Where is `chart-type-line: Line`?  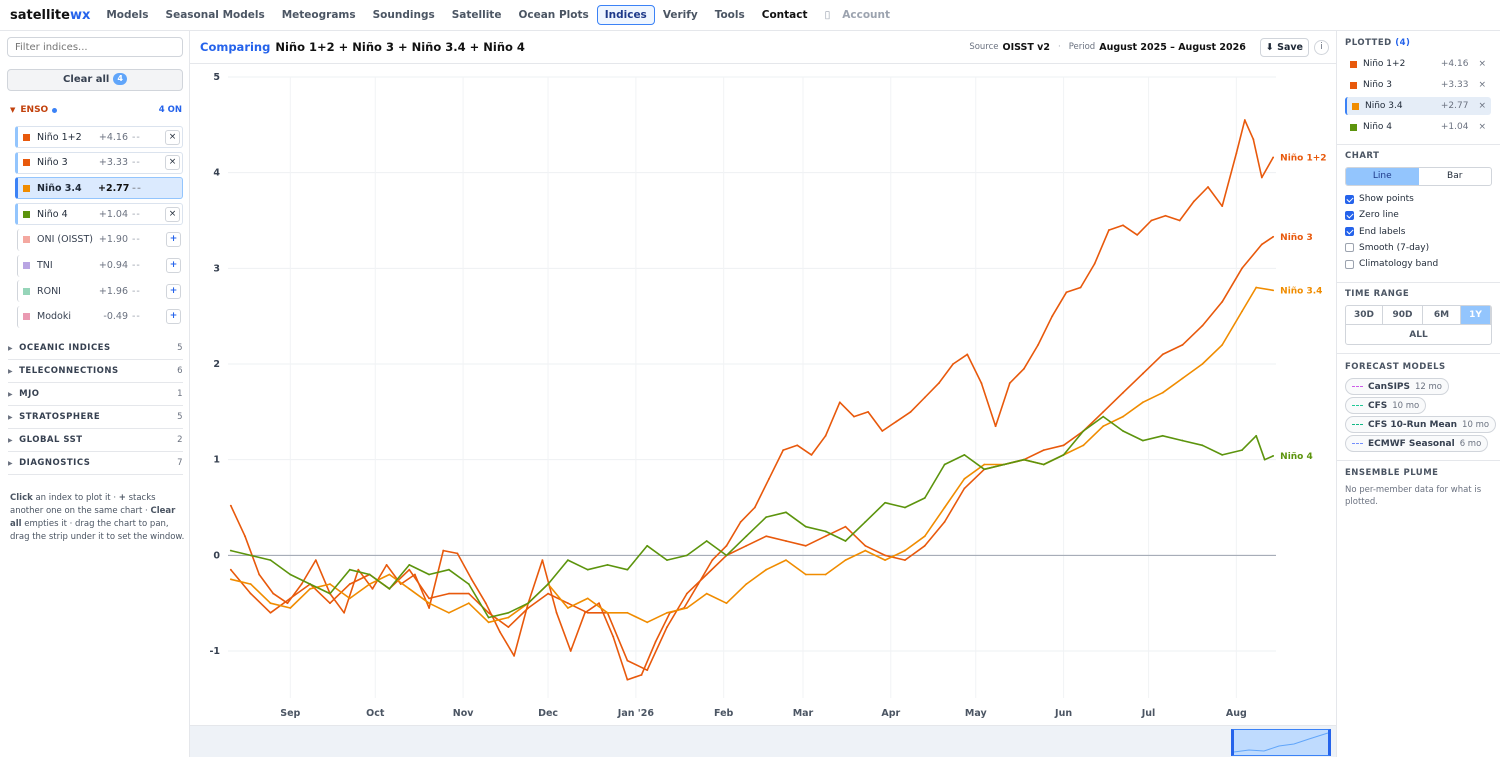
chart-type-line: Line is located at coordinates (1382, 176).